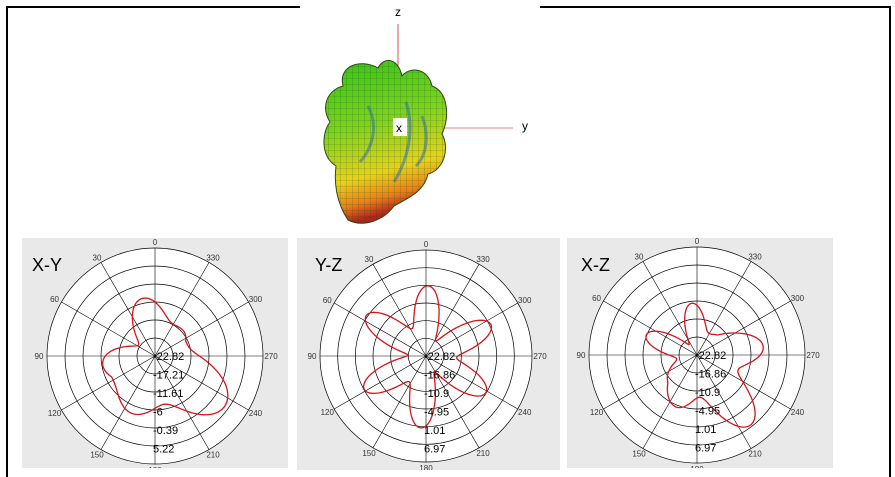  Describe the element at coordinates (393, 142) in the screenshot. I see `pattern-shading` at that location.